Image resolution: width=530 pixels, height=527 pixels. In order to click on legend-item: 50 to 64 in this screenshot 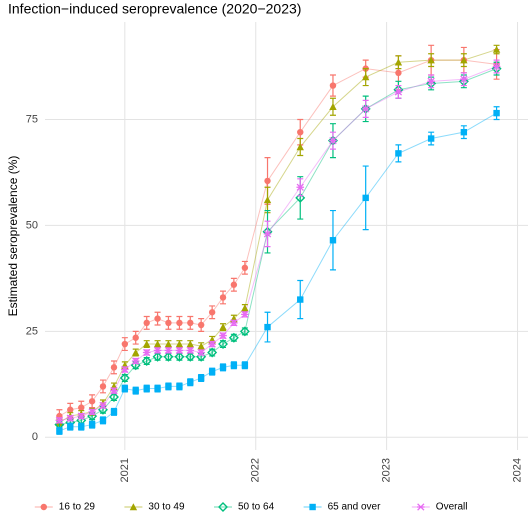, I will do `click(244, 507)`.